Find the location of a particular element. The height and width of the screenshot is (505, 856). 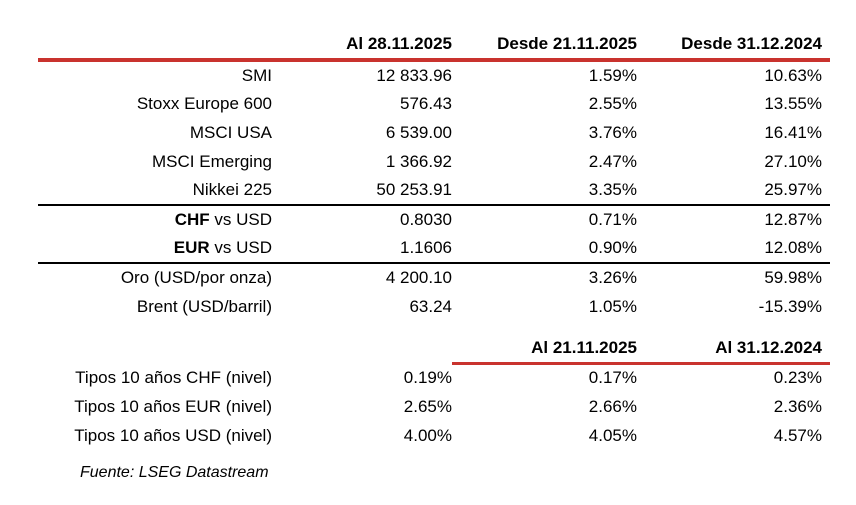

table-row-brent: Brent (USD/barril) 63.24 1.05% -15.39% is located at coordinates (434, 306).